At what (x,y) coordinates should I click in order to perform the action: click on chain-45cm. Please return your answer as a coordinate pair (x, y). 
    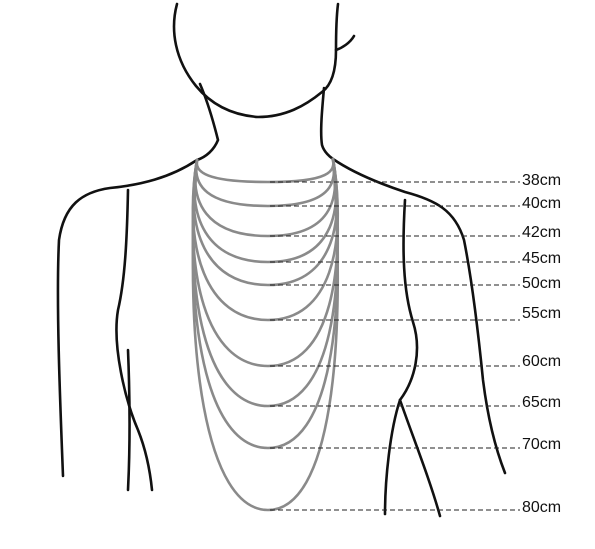
    Looking at the image, I should click on (265, 210).